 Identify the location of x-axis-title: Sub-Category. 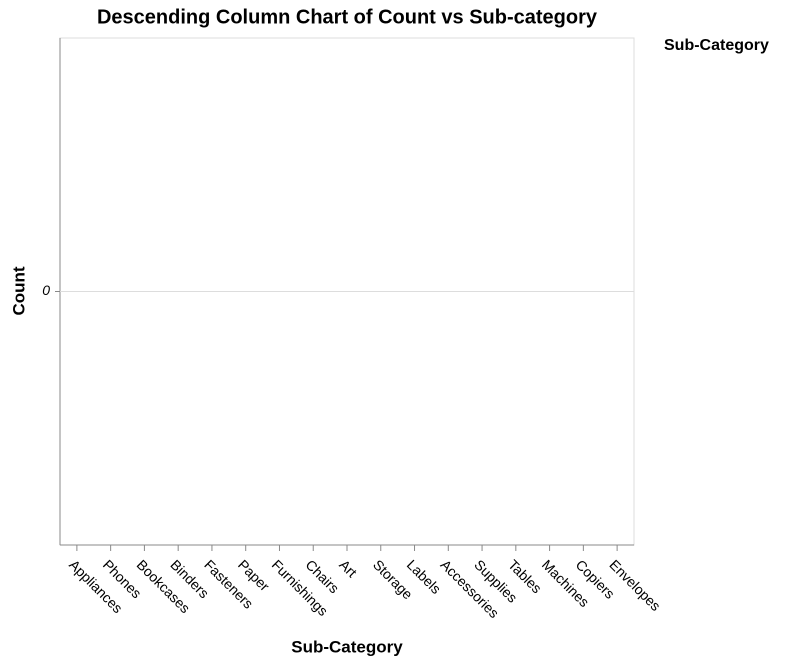
(347, 646).